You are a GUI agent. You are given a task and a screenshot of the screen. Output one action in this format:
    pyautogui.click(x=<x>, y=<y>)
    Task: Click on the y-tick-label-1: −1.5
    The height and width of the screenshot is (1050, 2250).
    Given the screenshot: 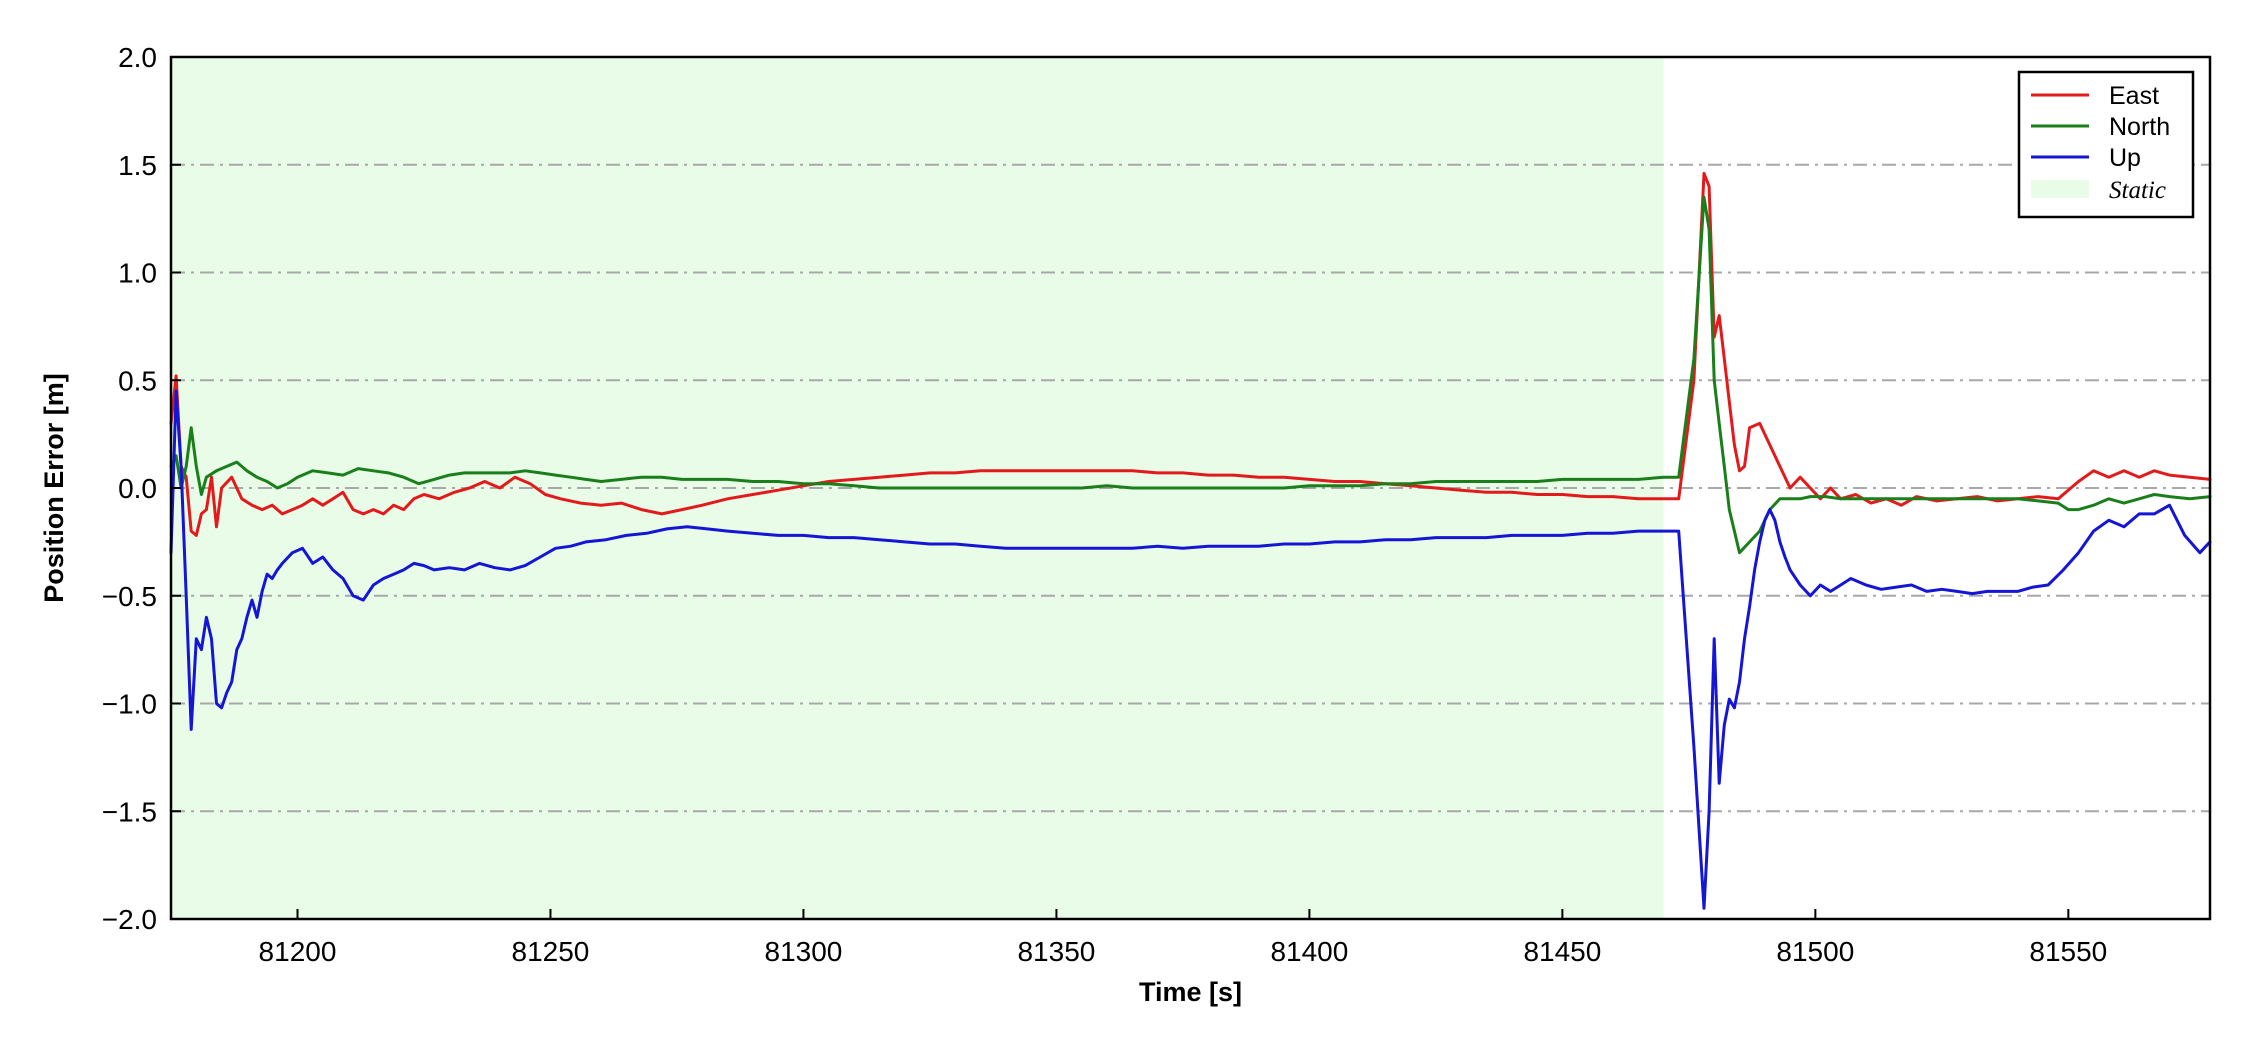 What is the action you would take?
    pyautogui.click(x=129, y=811)
    